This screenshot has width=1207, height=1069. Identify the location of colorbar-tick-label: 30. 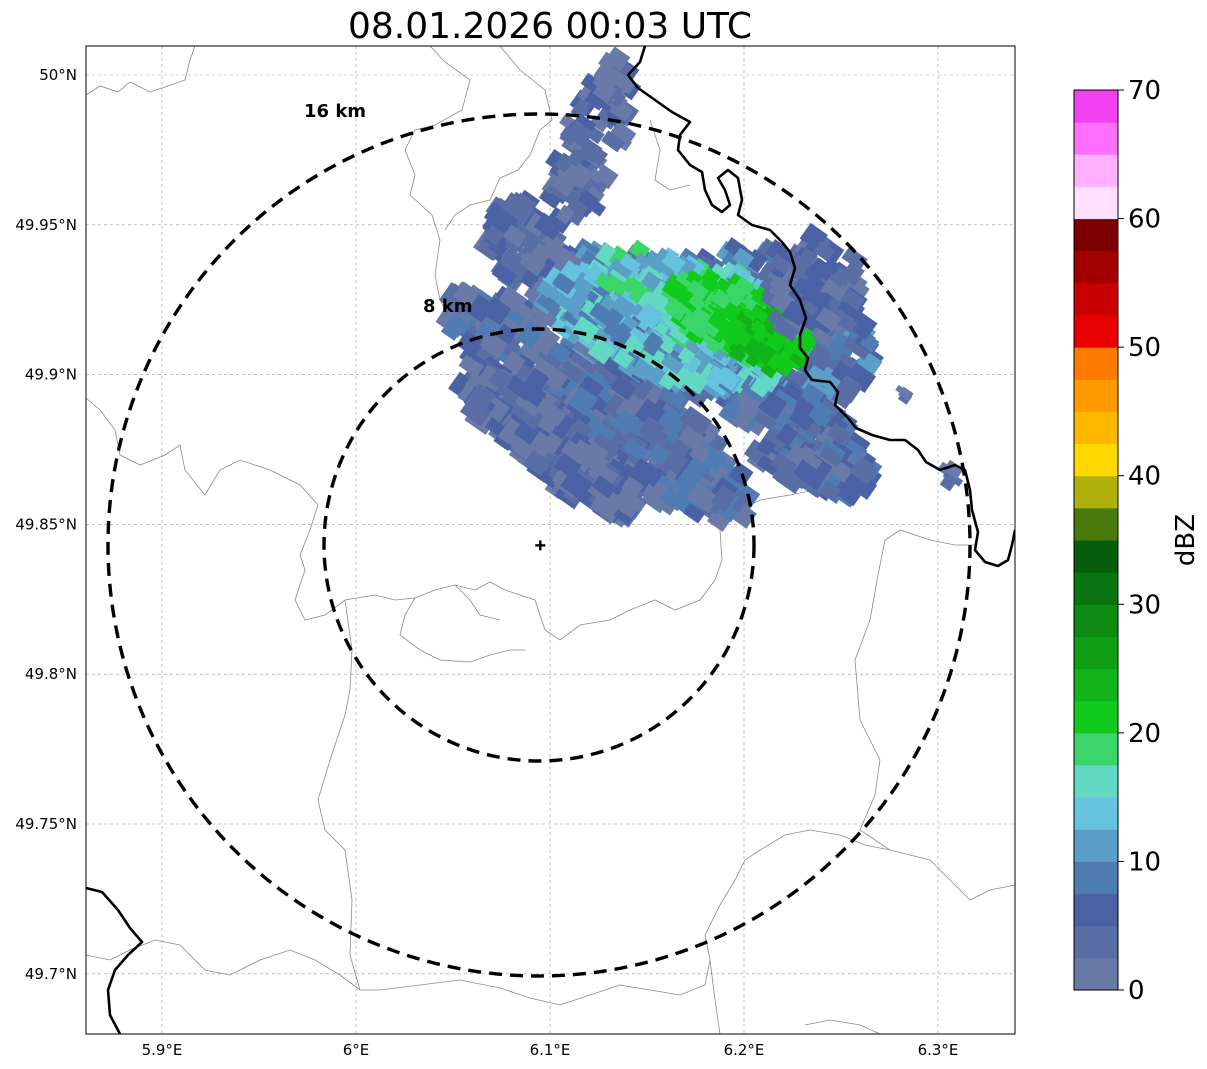
(1144, 605).